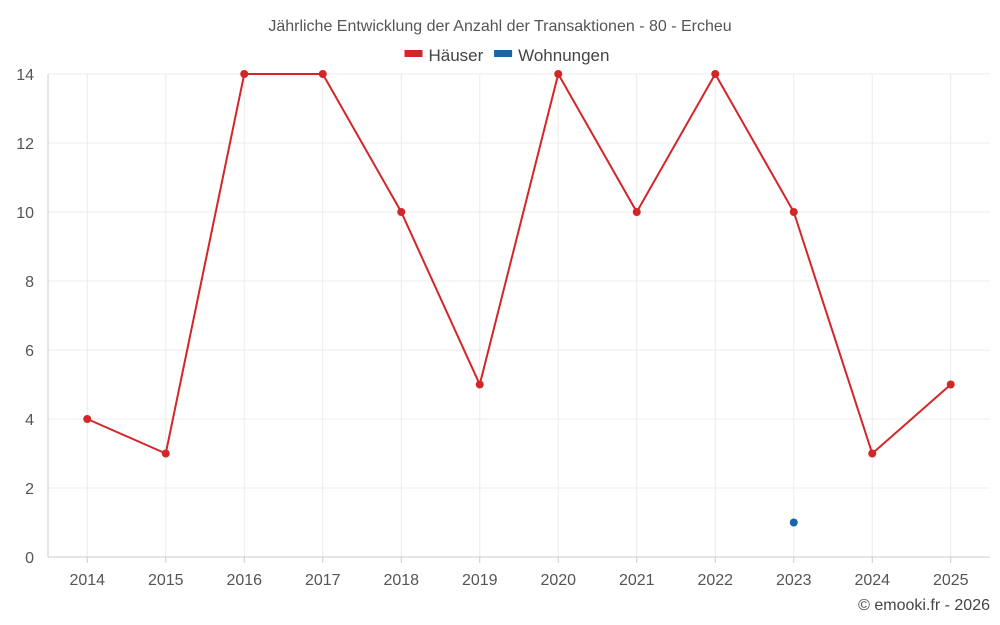  Describe the element at coordinates (166, 580) in the screenshot. I see `x-tick-label: 2015` at that location.